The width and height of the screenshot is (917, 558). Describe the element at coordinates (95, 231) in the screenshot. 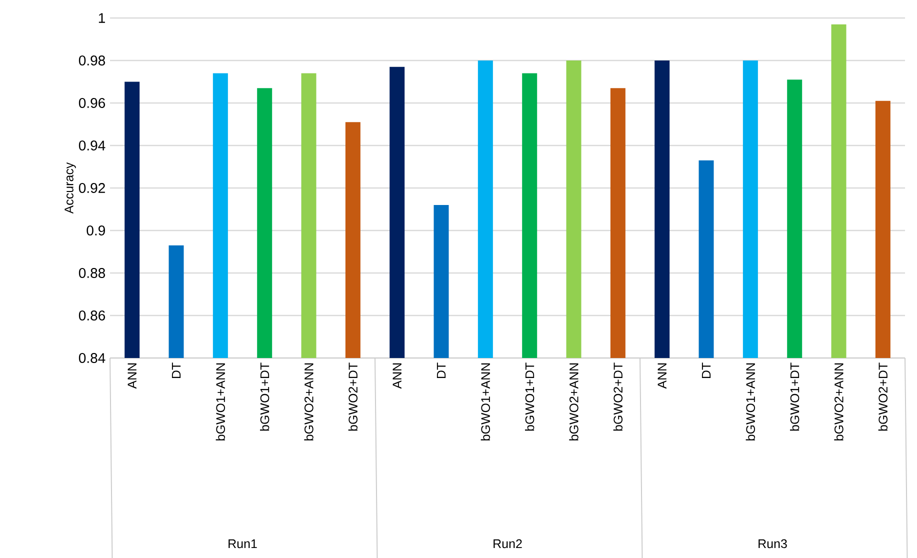

I see `y-tick-label: 0.9` at that location.